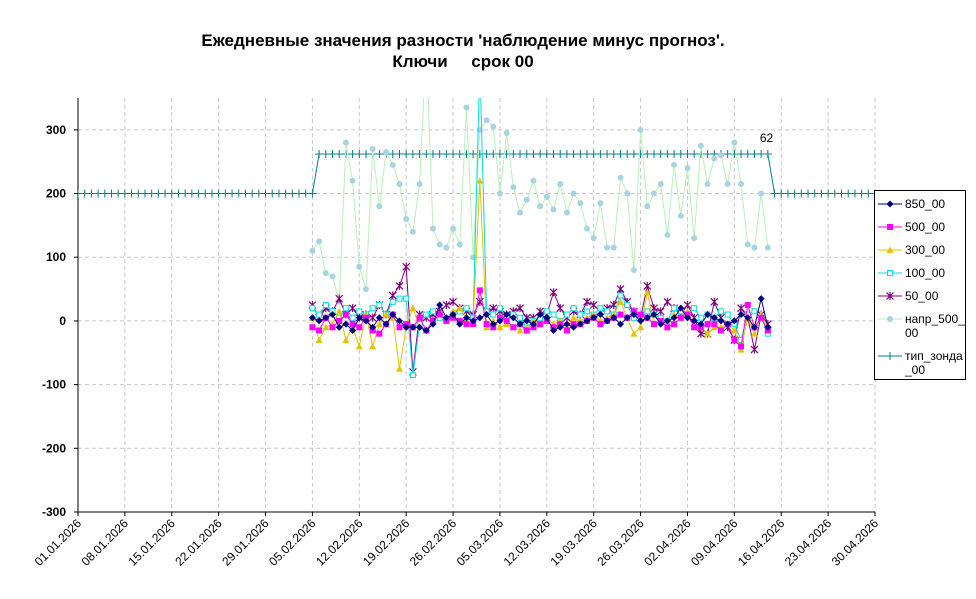 The height and width of the screenshot is (599, 976). I want to click on chart-subtitle: Ключи срок 00, so click(462, 61).